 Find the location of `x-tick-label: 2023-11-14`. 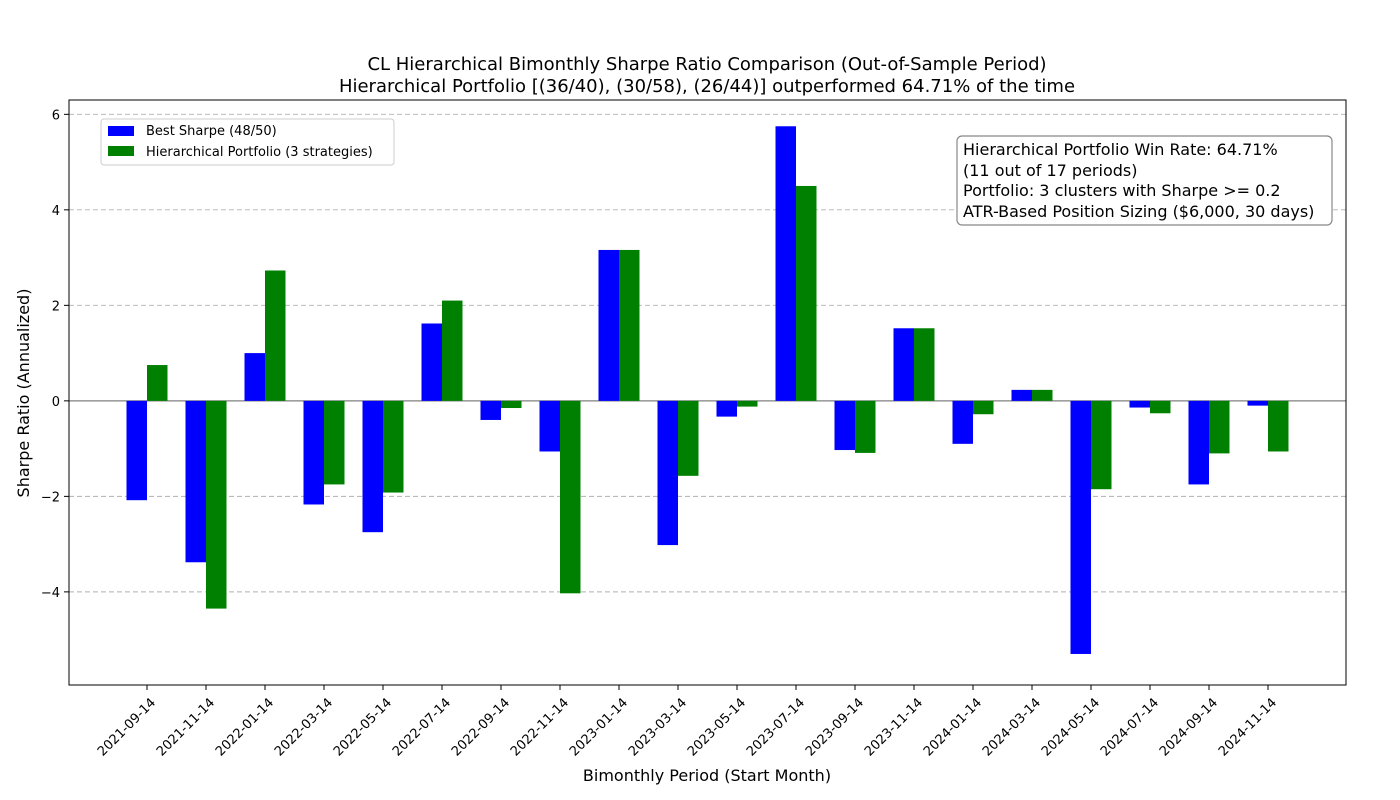

x-tick-label: 2023-11-14 is located at coordinates (894, 727).